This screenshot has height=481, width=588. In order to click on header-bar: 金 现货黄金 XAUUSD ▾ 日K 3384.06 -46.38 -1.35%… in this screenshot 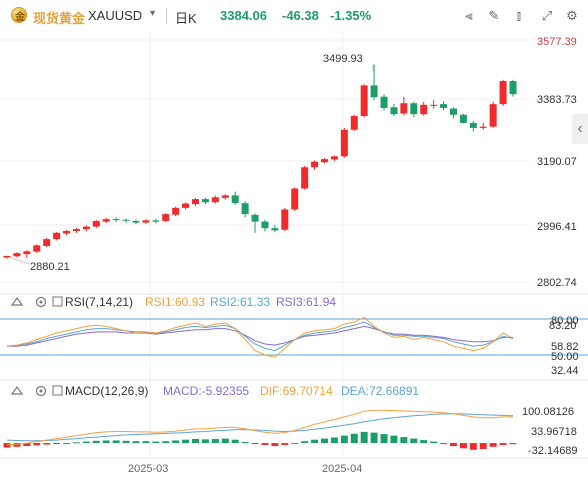, I will do `click(294, 16)`.